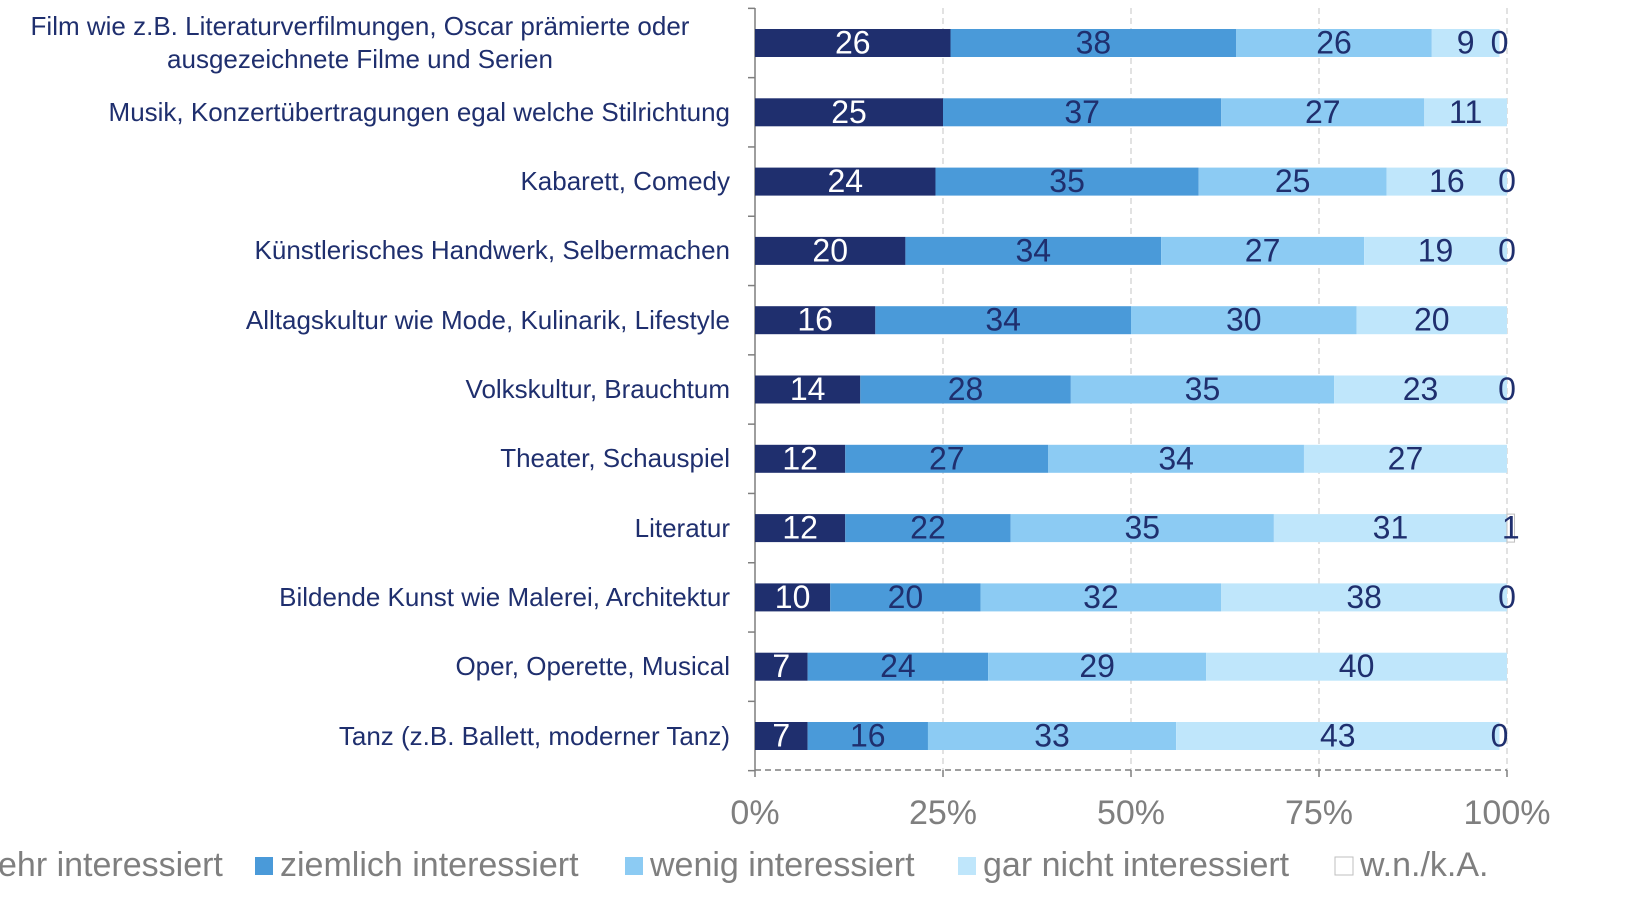 The width and height of the screenshot is (1625, 920). I want to click on data-label: 12, so click(800, 528).